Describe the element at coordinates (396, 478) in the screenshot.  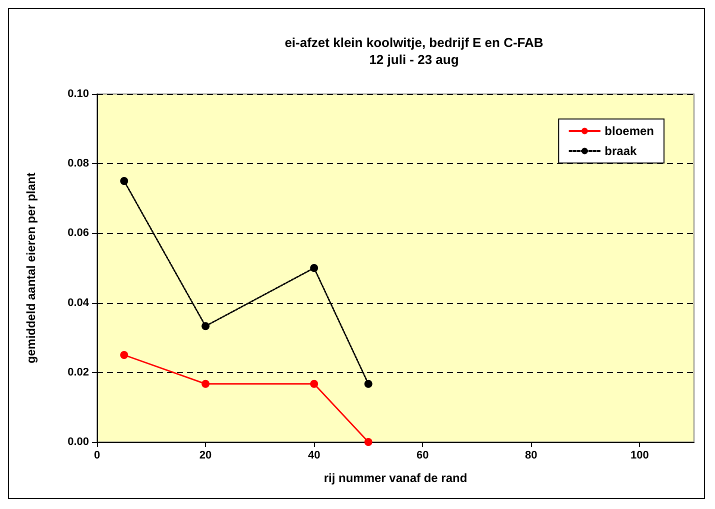
I see `x-axis-title: rij nummer vanaf de rand` at that location.